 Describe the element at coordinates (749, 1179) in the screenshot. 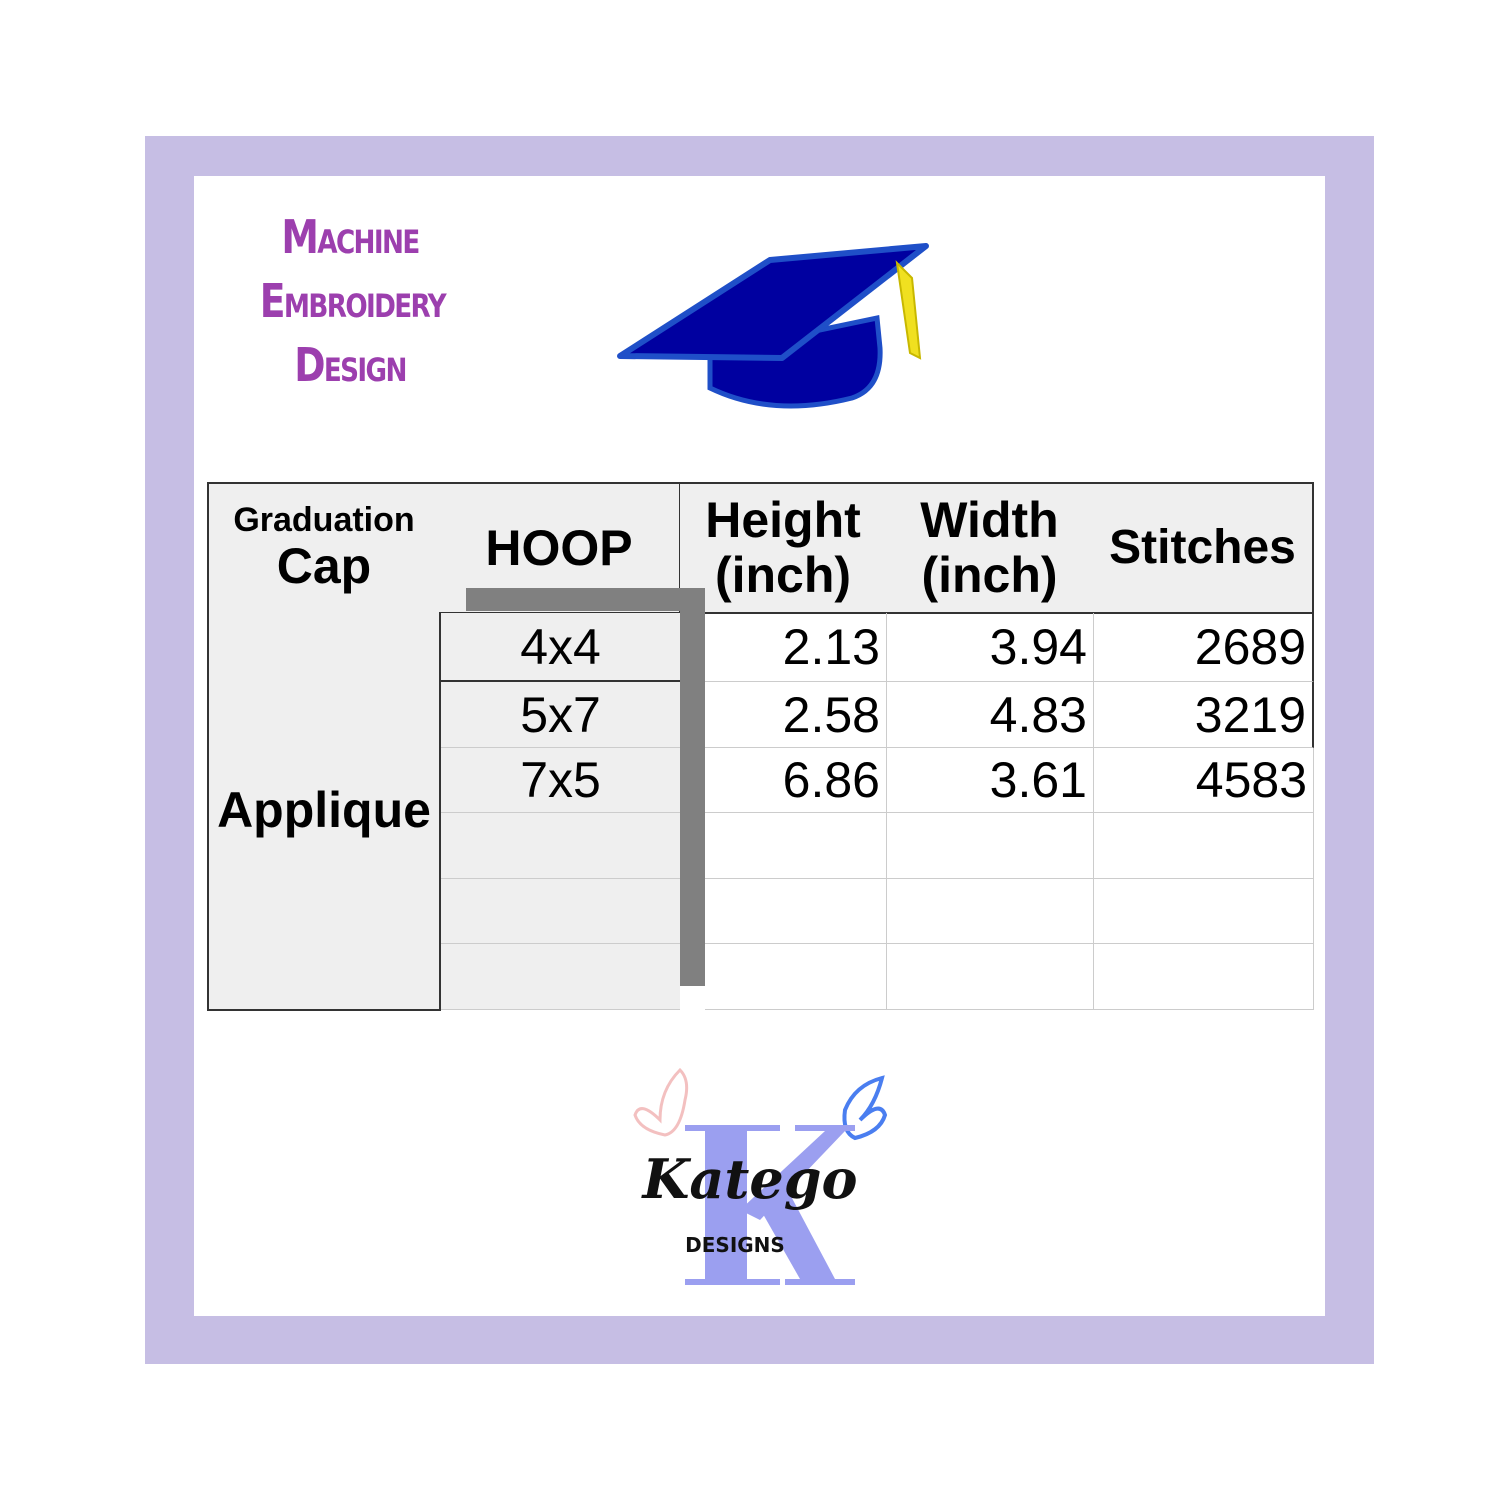

I see `logo-name: Katego` at that location.